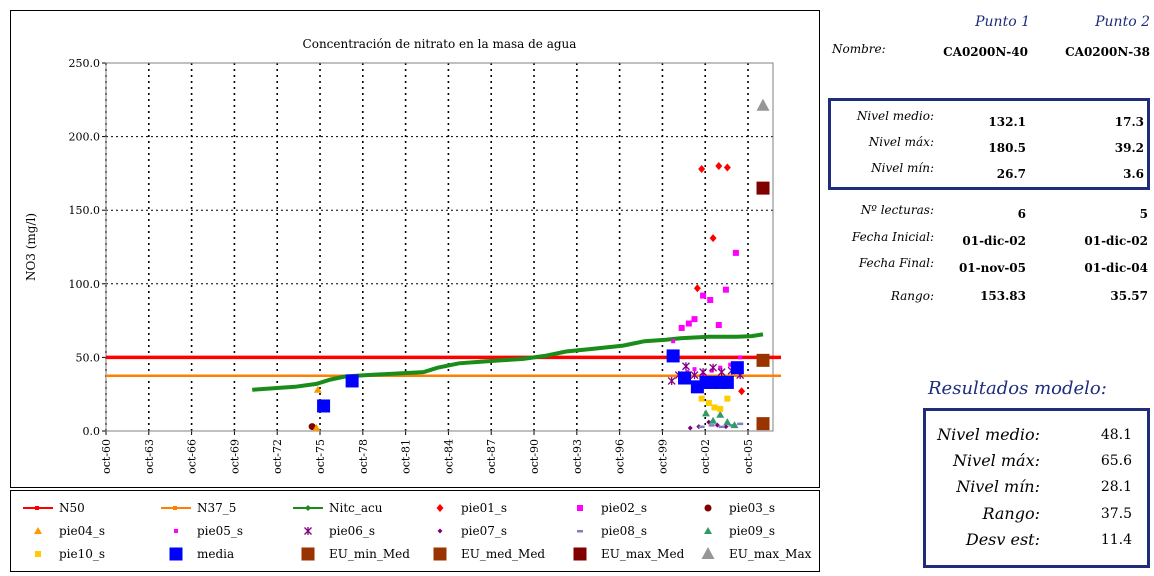 The height and width of the screenshot is (576, 1154). Describe the element at coordinates (106, 456) in the screenshot. I see `x-tick-label: oct-60` at that location.